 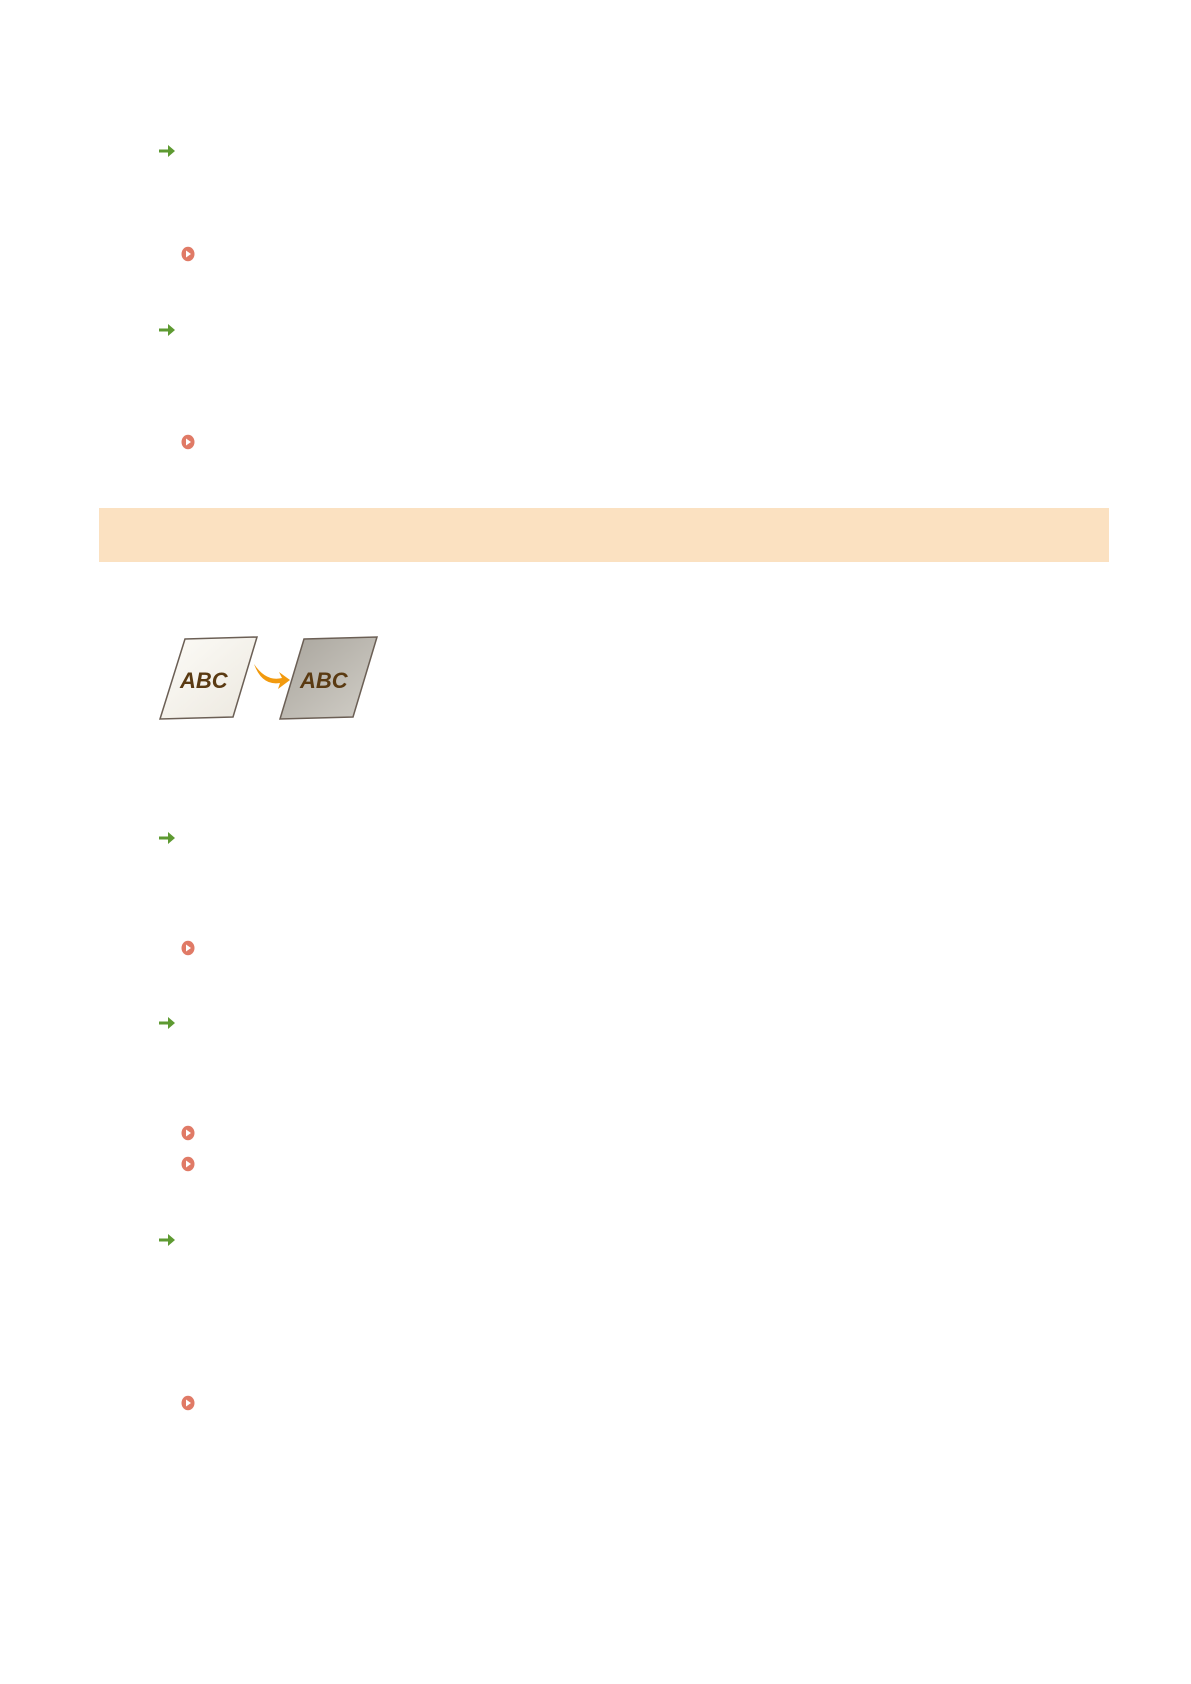 I want to click on paper-background-gray-illustration: ABC ABC, so click(x=268, y=678).